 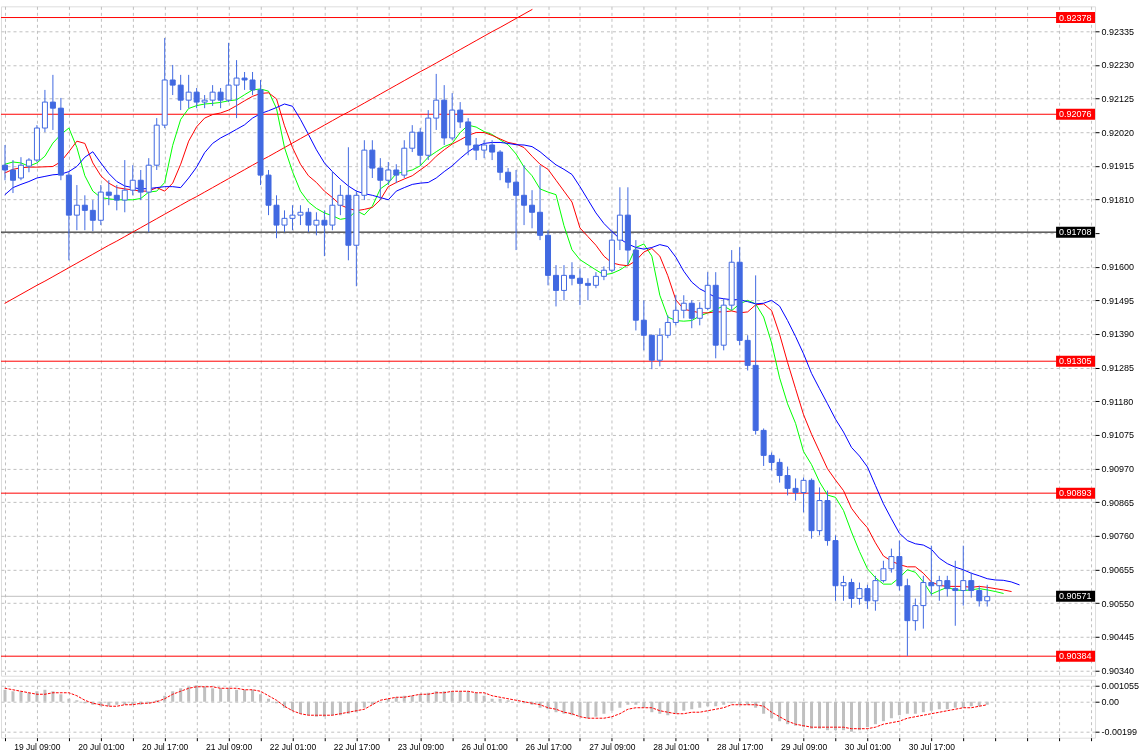 I want to click on y-tick-label: 0.92230, so click(x=1118, y=65).